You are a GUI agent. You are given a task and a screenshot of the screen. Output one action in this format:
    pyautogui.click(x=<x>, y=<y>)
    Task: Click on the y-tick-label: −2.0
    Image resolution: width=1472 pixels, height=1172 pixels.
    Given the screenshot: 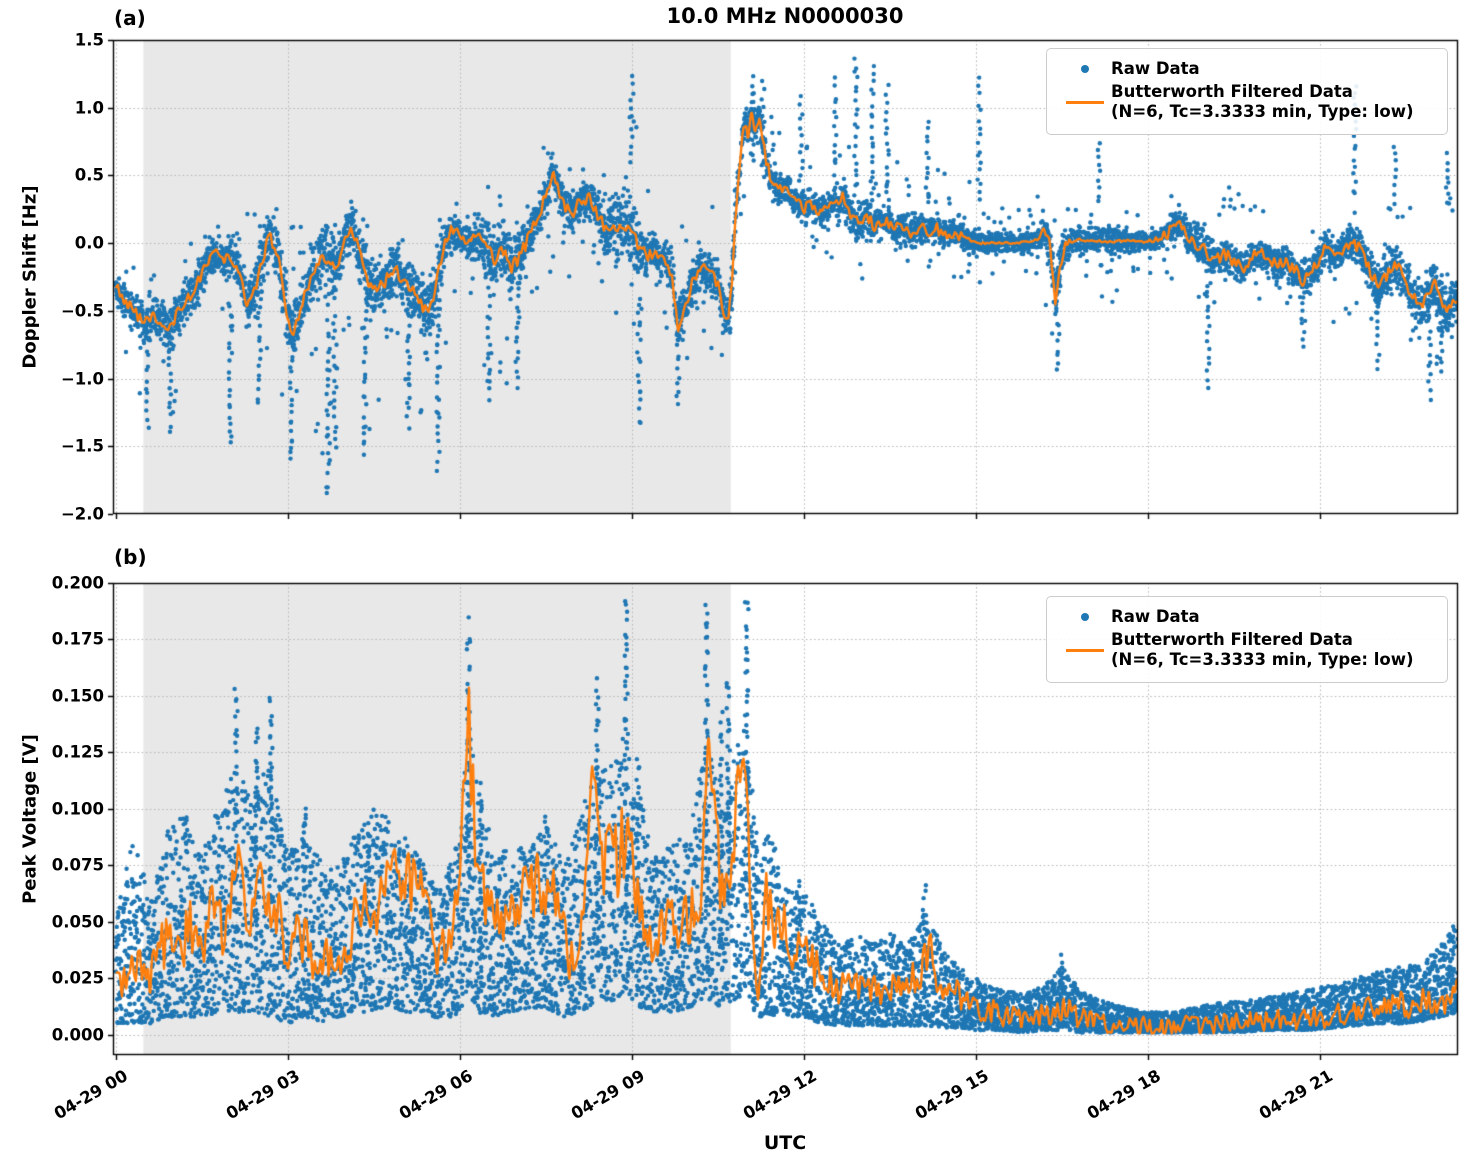 What is the action you would take?
    pyautogui.click(x=82, y=514)
    